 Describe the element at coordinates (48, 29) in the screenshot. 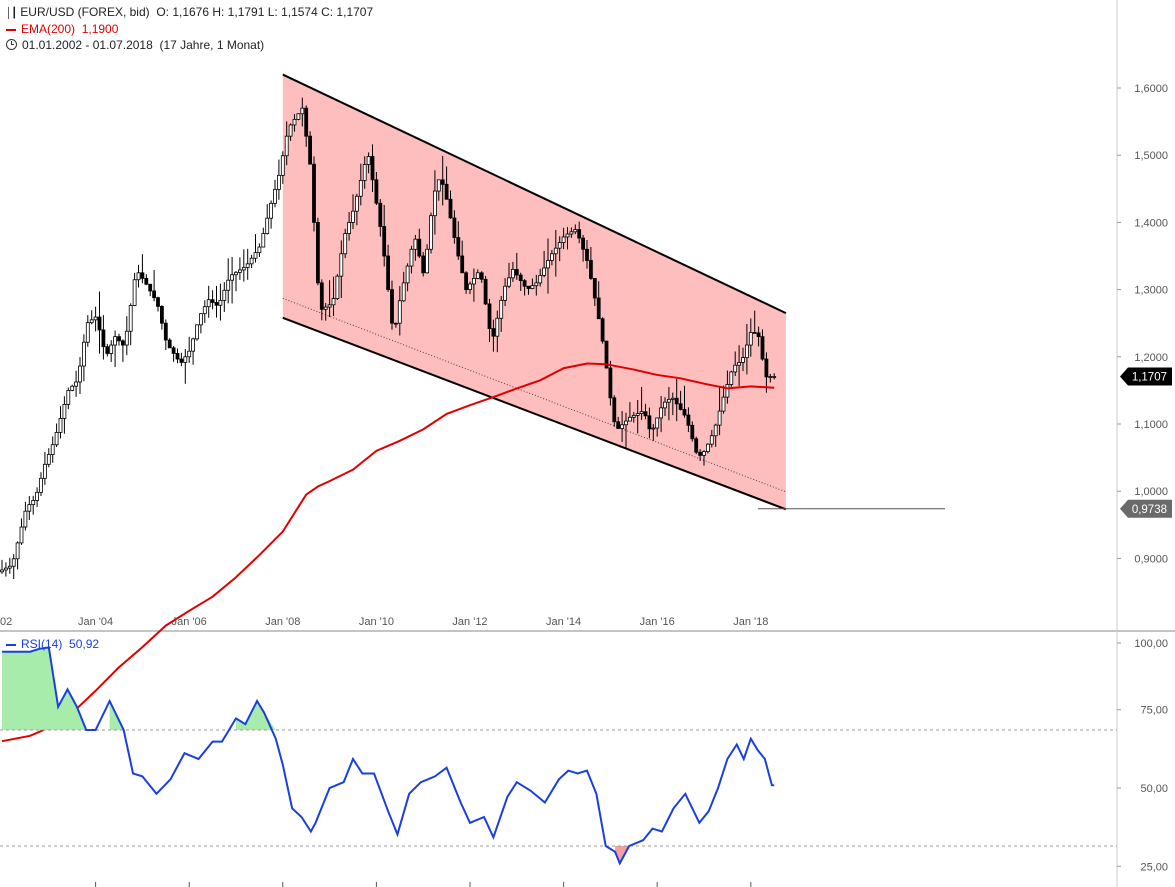

I see `ema-label: EMA(200)` at that location.